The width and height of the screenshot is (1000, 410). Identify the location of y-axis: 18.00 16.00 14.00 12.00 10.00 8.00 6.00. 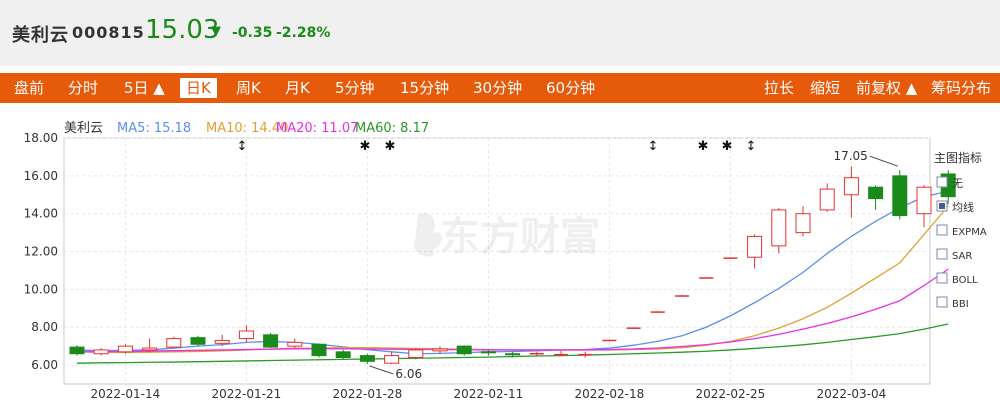
(41, 251).